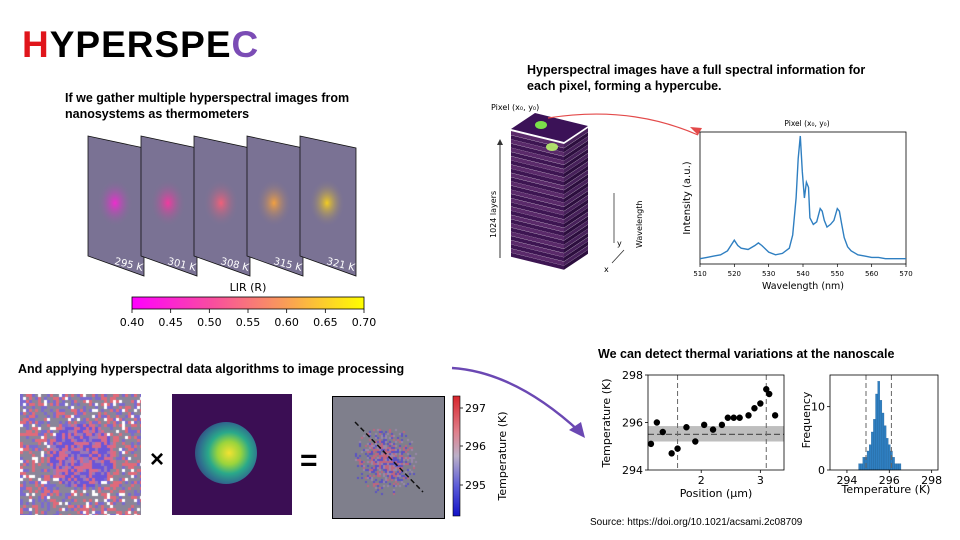  I want to click on hist-xlabel: Temperature (K), so click(886, 489).